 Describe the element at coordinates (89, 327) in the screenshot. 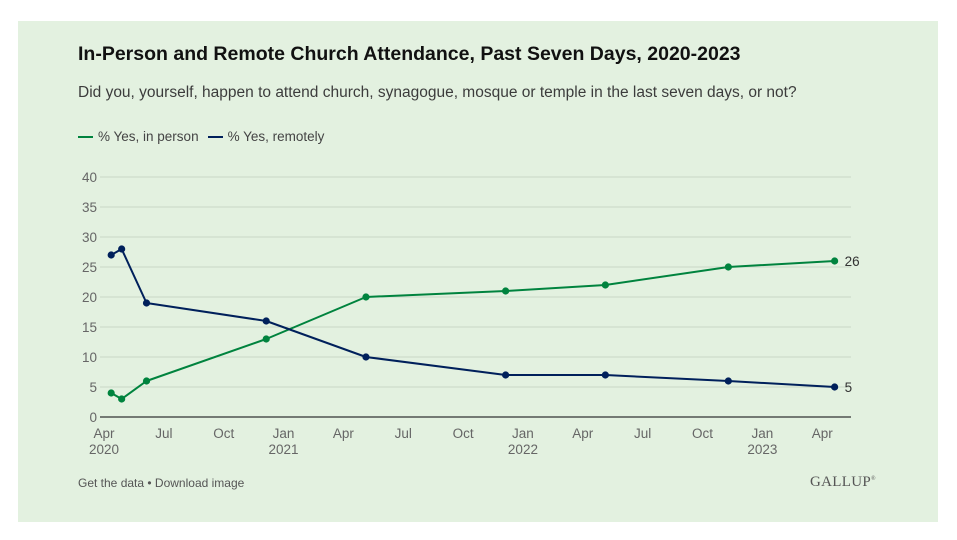

I see `y-tick-label-15: 15` at that location.